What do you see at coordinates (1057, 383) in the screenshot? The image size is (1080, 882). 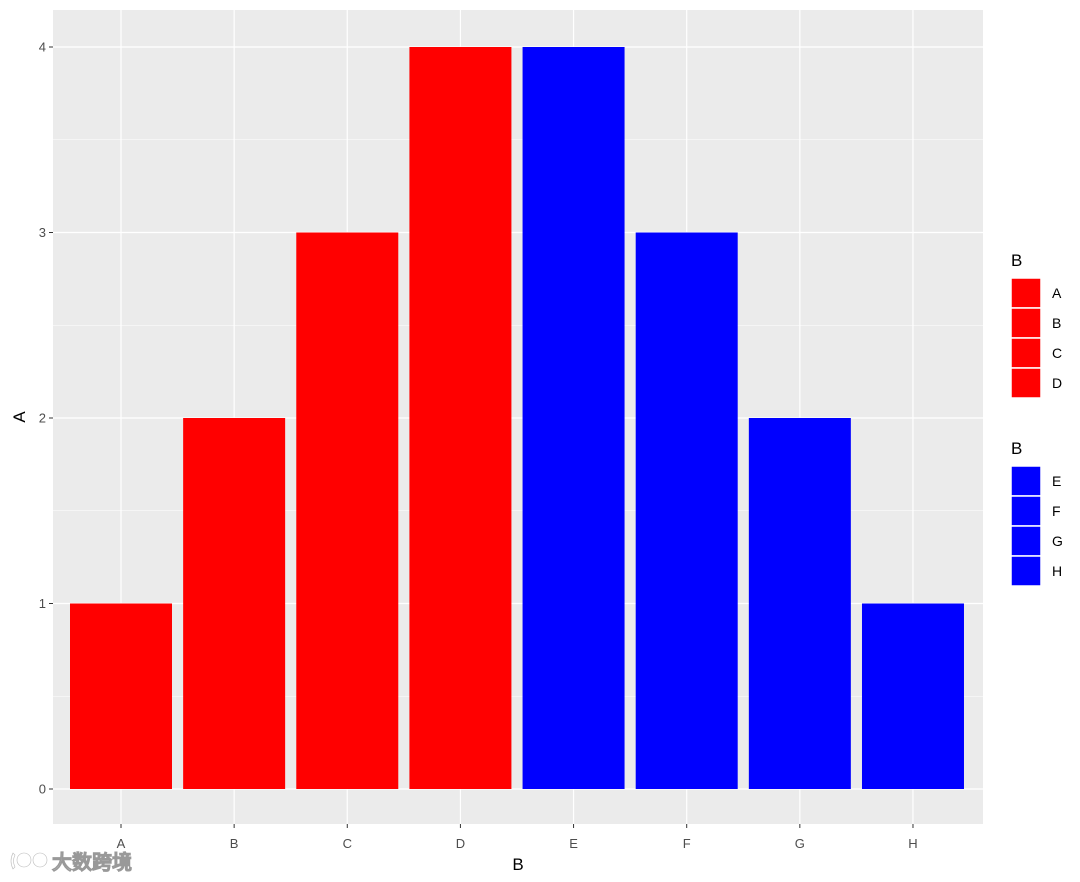 I see `legend-label: D` at bounding box center [1057, 383].